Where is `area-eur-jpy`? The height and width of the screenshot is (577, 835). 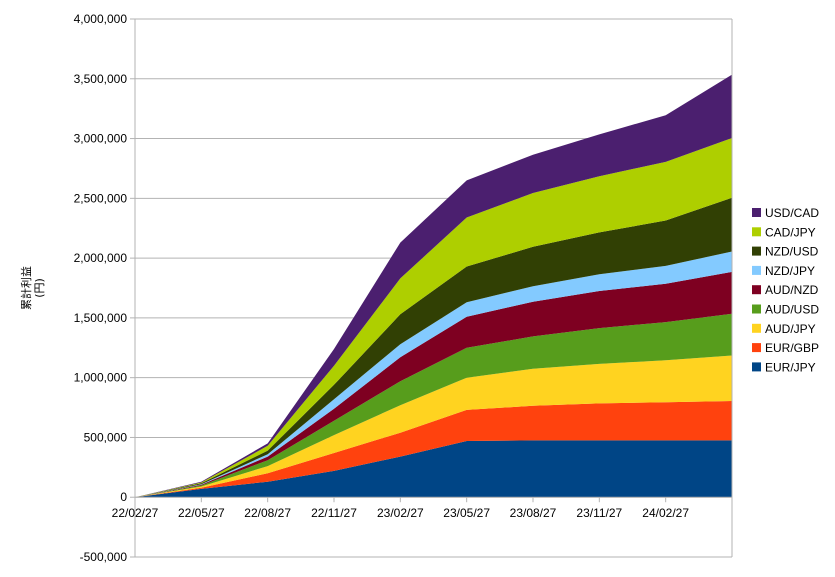 area-eur-jpy is located at coordinates (433, 469).